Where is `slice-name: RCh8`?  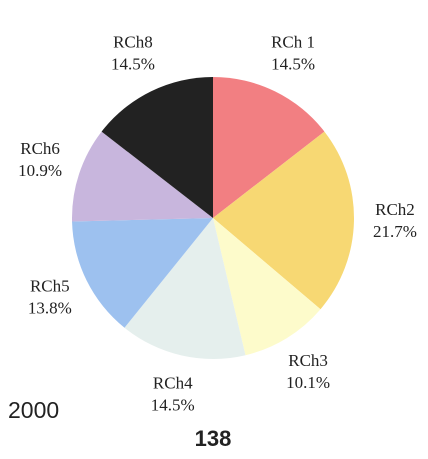
slice-name: RCh8 is located at coordinates (133, 41).